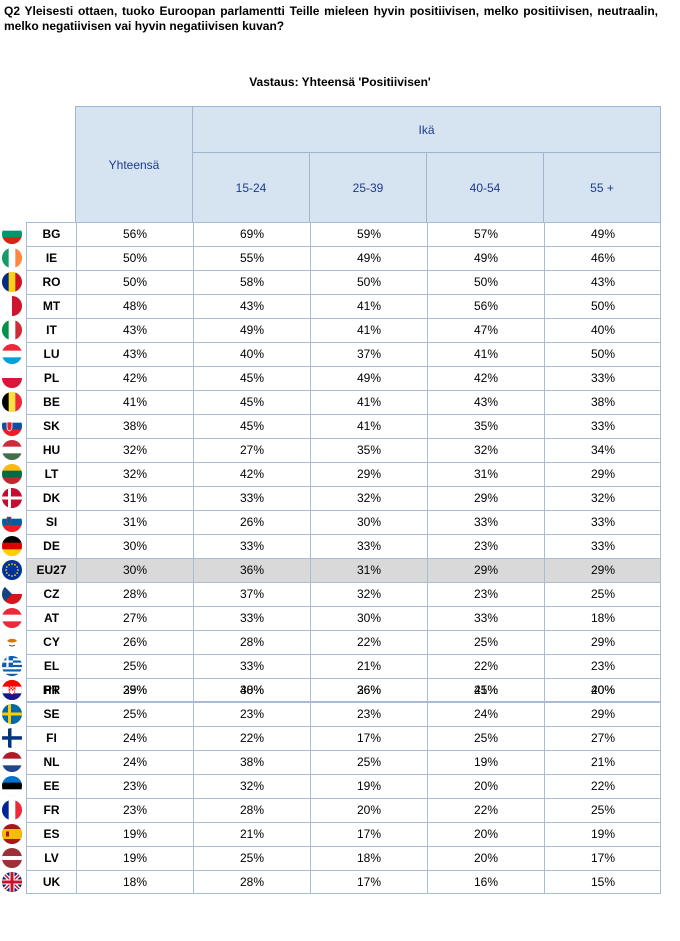 Image resolution: width=680 pixels, height=941 pixels. What do you see at coordinates (485, 642) in the screenshot?
I see `value-40-54: 25%` at bounding box center [485, 642].